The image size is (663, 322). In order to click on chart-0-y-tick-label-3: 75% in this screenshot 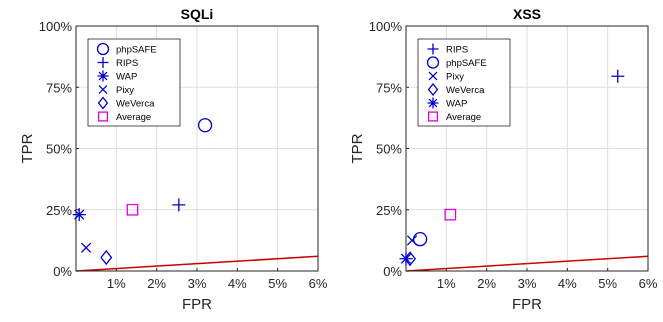, I will do `click(59, 87)`.